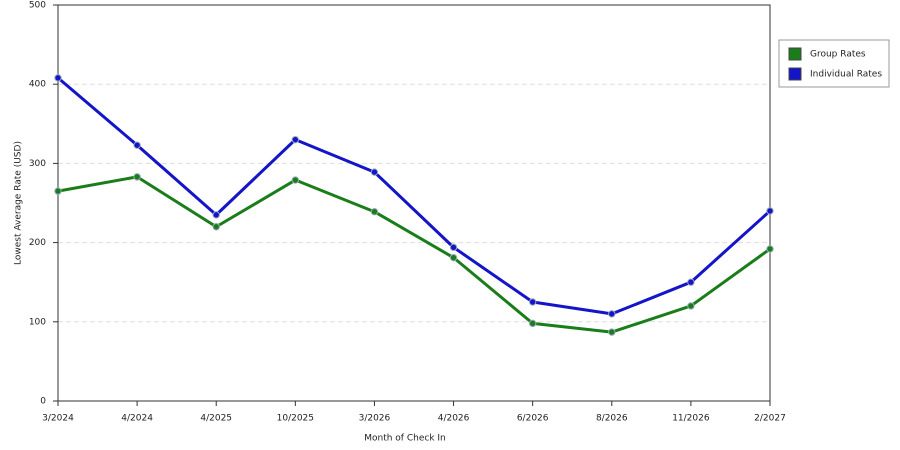  I want to click on y-tick-label: 0, so click(43, 402).